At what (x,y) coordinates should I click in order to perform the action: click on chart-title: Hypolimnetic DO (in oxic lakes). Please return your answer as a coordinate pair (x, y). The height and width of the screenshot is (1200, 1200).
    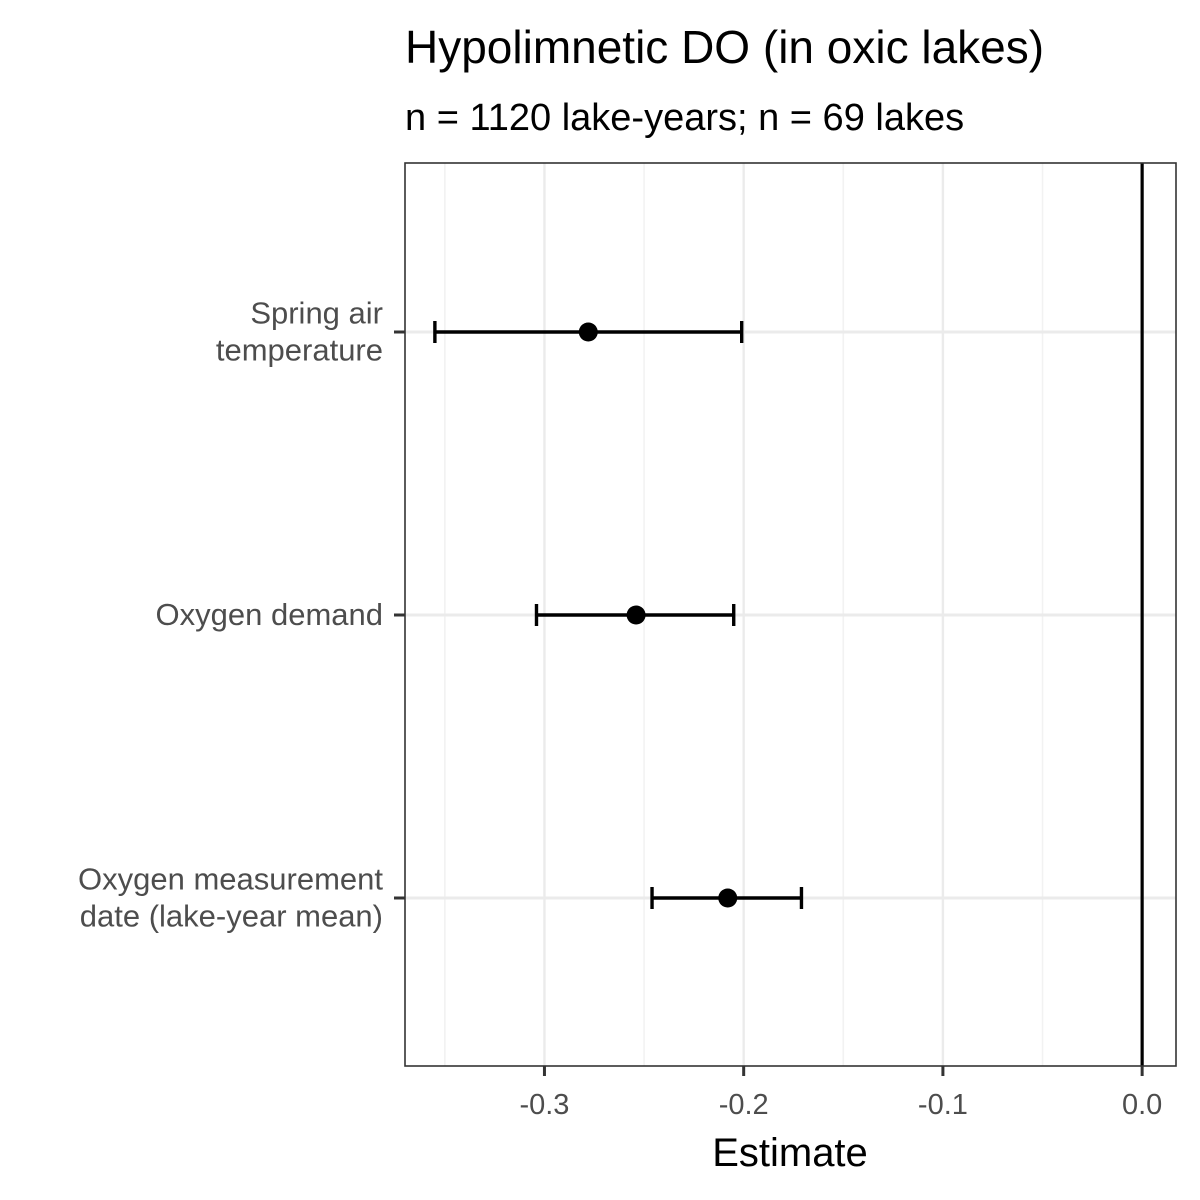
    Looking at the image, I should click on (724, 47).